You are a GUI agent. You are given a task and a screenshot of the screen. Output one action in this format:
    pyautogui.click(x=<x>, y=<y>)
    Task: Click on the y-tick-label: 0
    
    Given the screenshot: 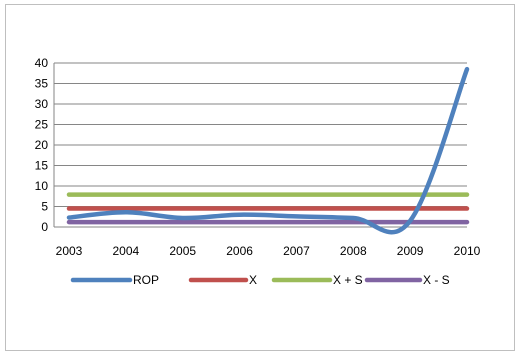 What is the action you would take?
    pyautogui.click(x=44, y=227)
    